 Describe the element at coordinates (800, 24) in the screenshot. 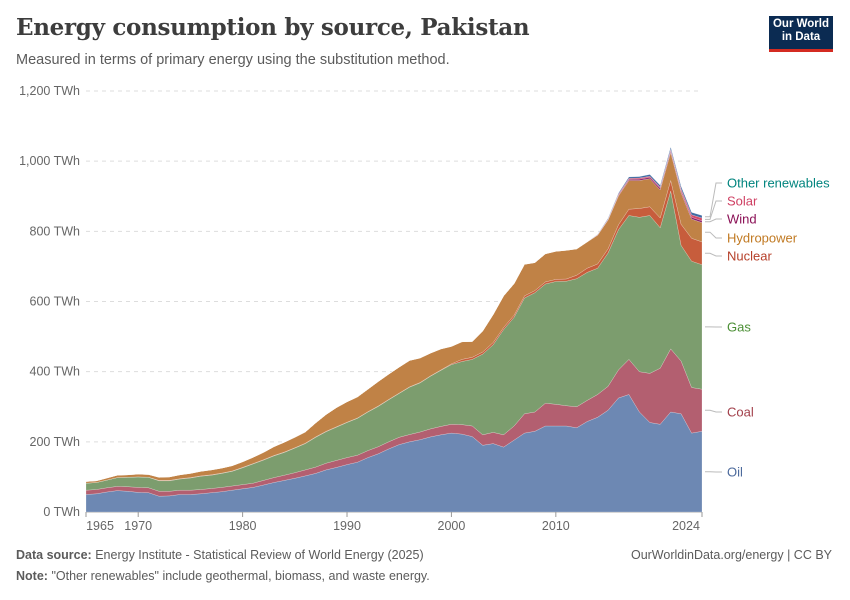

I see `logo-line-1: Our World` at that location.